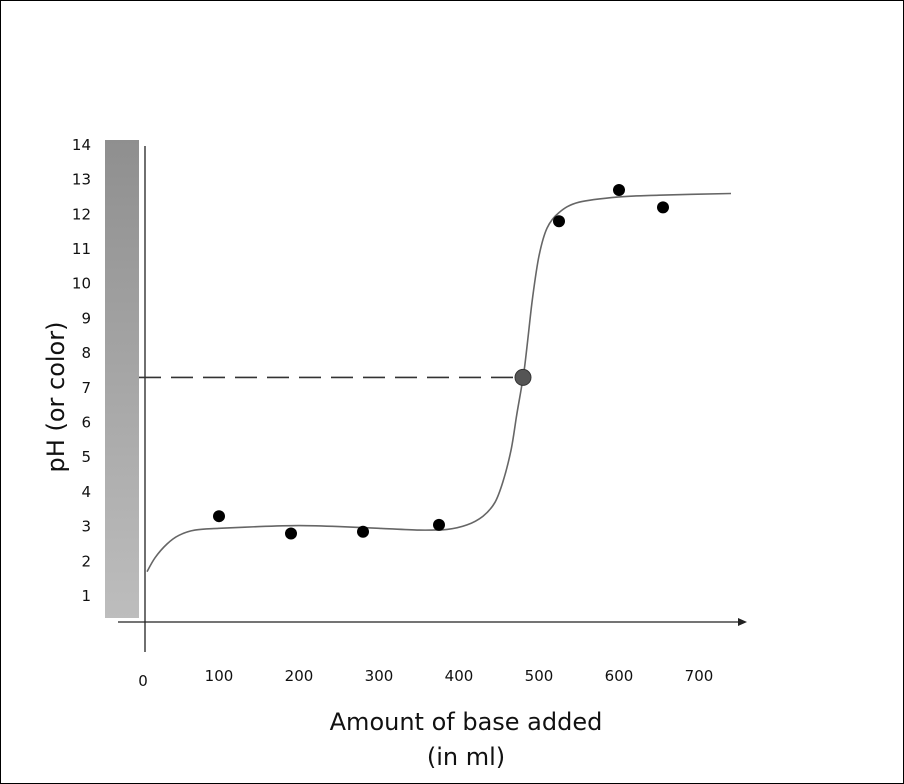 Image resolution: width=904 pixels, height=784 pixels. What do you see at coordinates (379, 676) in the screenshot?
I see `x-tick-label: 300` at bounding box center [379, 676].